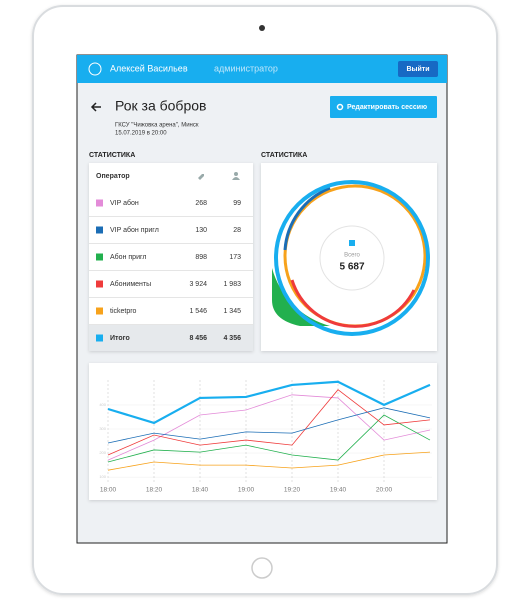 The width and height of the screenshot is (530, 600). I want to click on x-tick-label: 19:20, so click(292, 490).